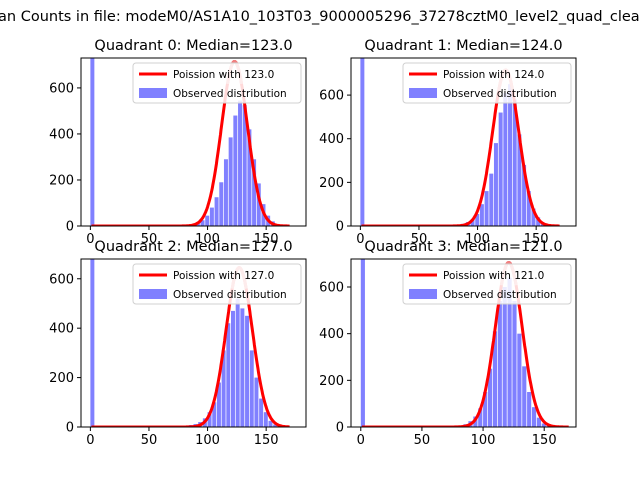 The height and width of the screenshot is (480, 640). Describe the element at coordinates (463, 247) in the screenshot. I see `subplot-title: Quadrant 3: Median=121.0` at that location.